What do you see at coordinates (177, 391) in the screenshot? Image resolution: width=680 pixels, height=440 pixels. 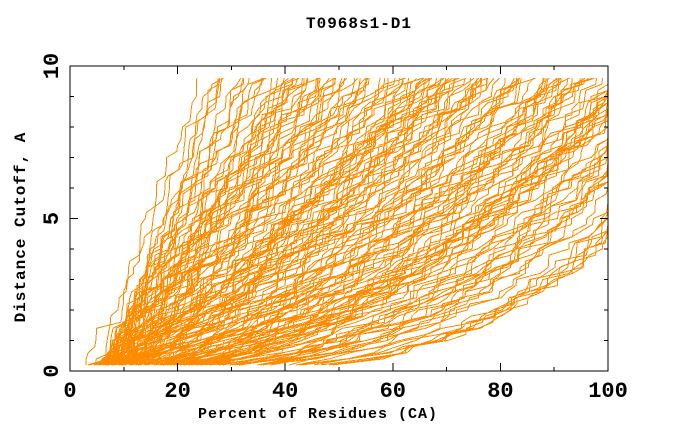 I see `x-tick-label: 20` at bounding box center [177, 391].